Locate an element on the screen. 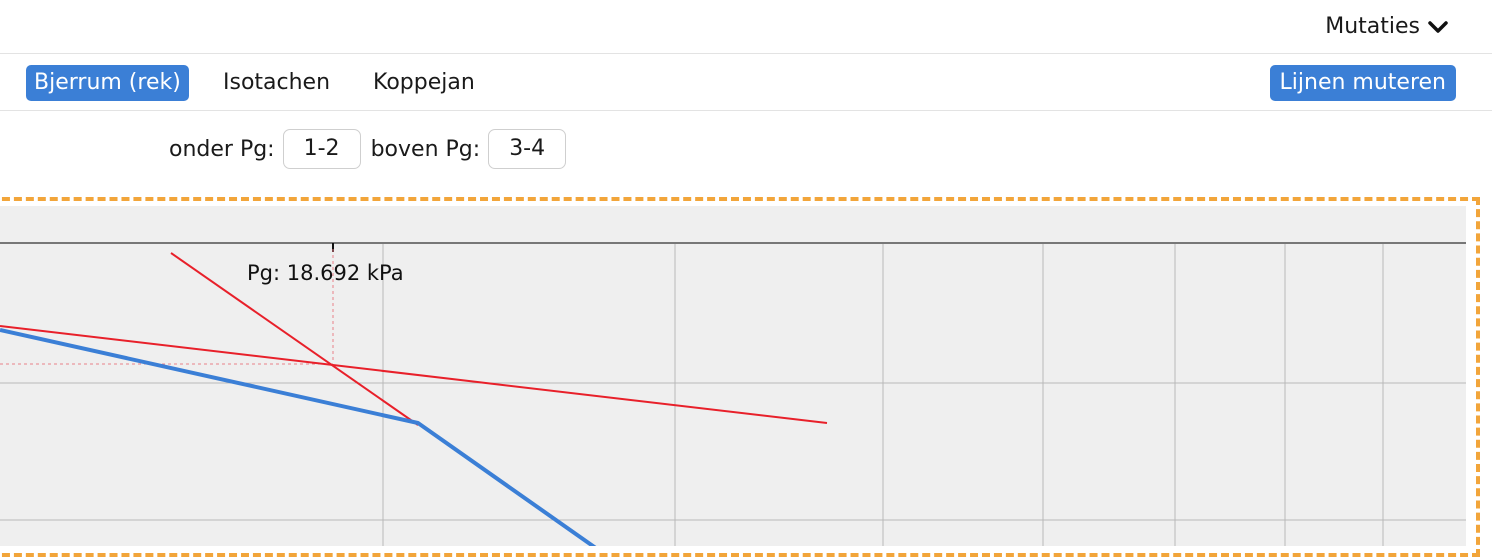 This screenshot has height=557, width=1492. tab-koppejan: Koppejan is located at coordinates (424, 82).